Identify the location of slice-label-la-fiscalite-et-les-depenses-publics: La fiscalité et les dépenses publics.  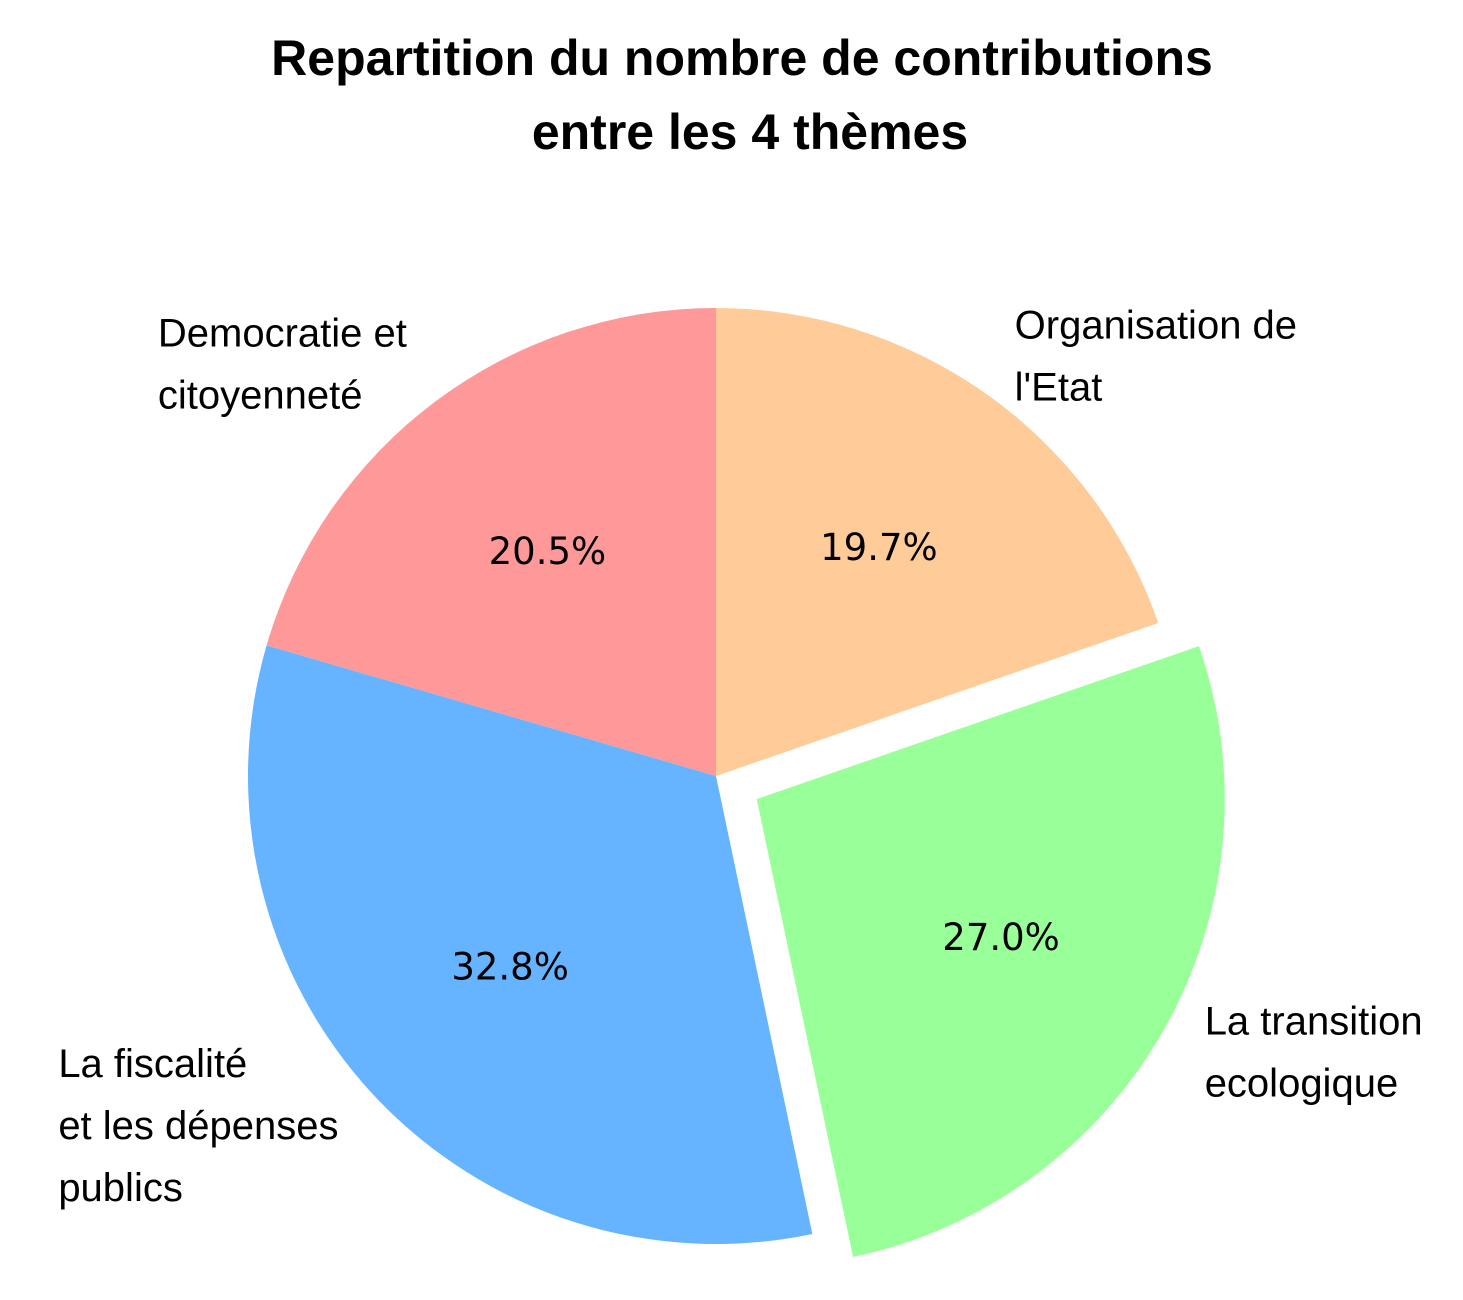
(198, 1126).